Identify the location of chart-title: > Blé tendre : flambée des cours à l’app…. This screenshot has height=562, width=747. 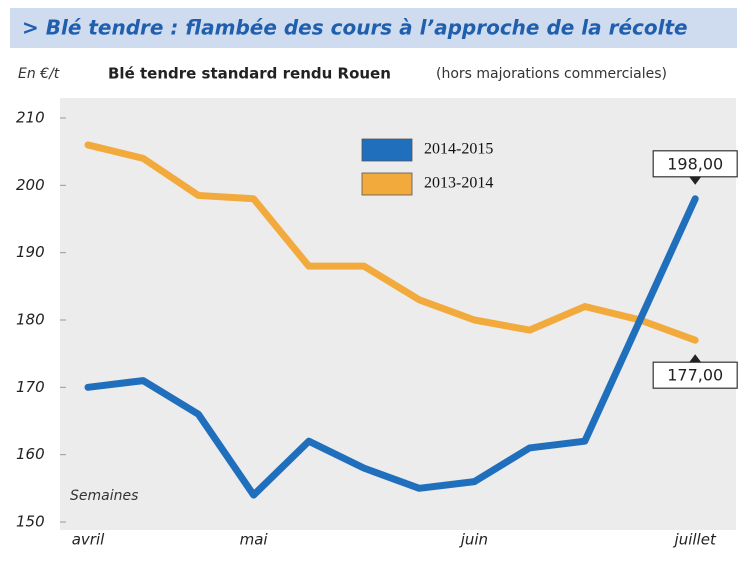
(355, 28).